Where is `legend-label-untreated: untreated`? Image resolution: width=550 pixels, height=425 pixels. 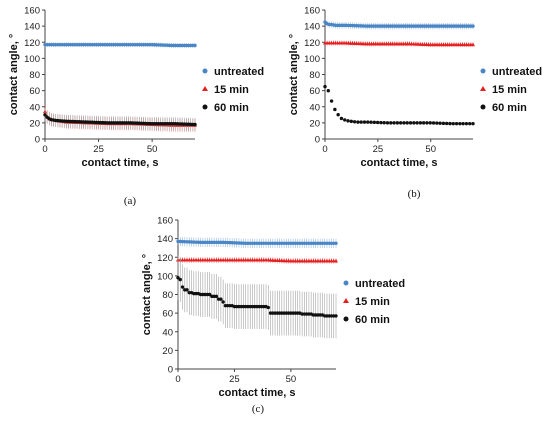
legend-label-untreated: untreated is located at coordinates (380, 284).